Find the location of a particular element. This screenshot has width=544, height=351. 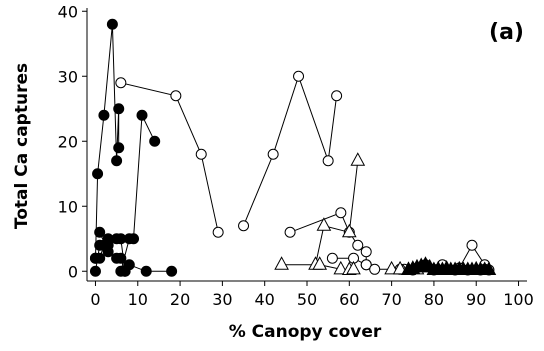

x-axis-title: % Canopy cover is located at coordinates (305, 332).